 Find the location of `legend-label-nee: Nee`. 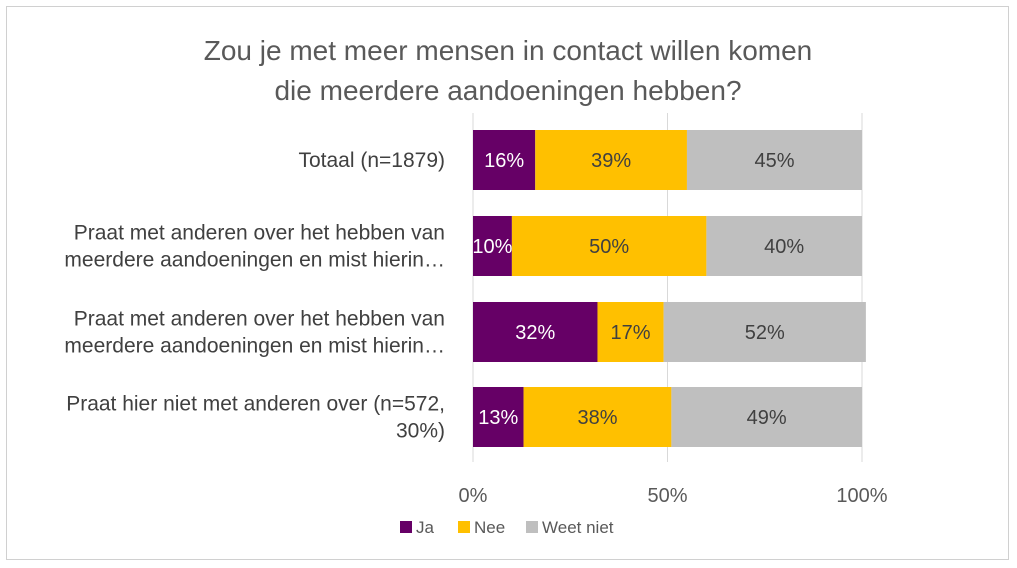

legend-label-nee: Nee is located at coordinates (489, 527).